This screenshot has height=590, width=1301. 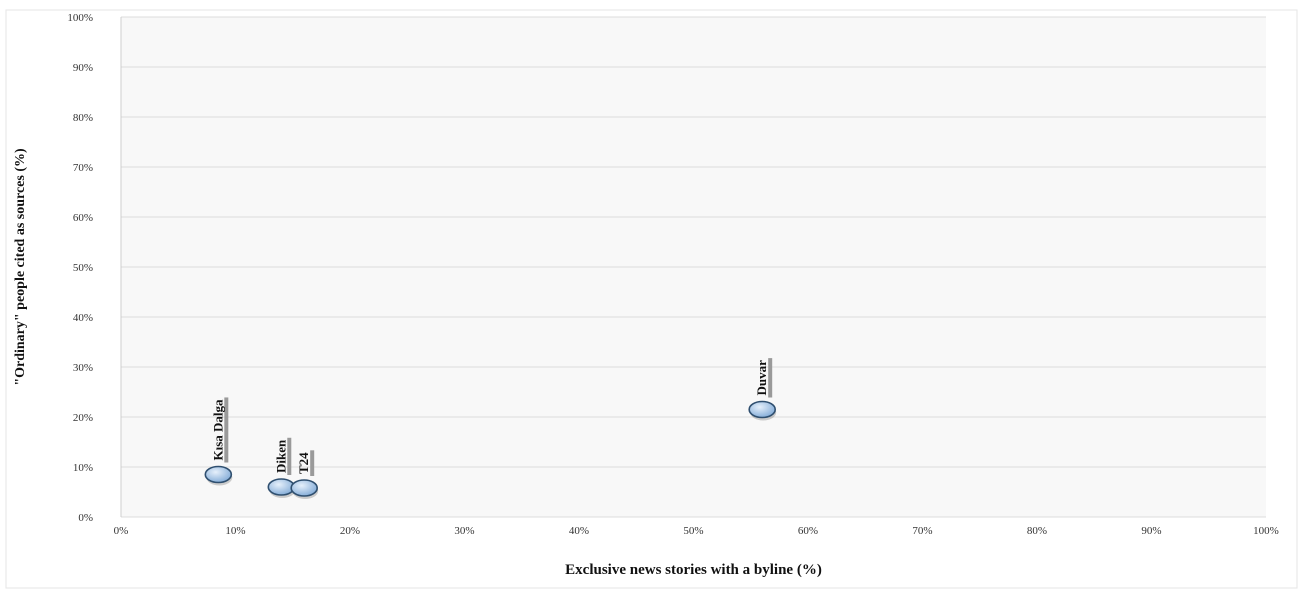 I want to click on y-tick-label: 20%, so click(x=83, y=418).